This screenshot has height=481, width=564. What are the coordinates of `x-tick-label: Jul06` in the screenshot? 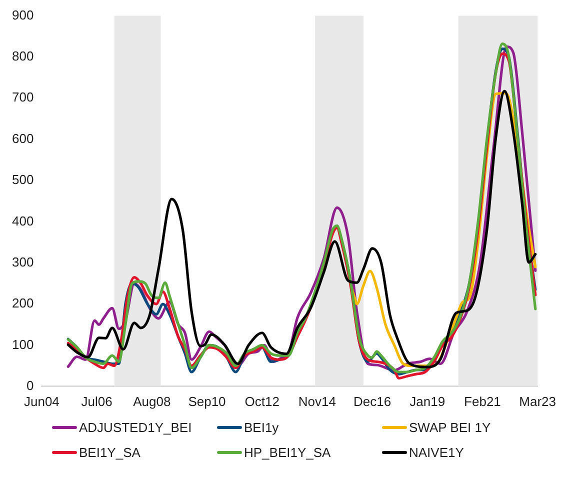 It's located at (96, 401).